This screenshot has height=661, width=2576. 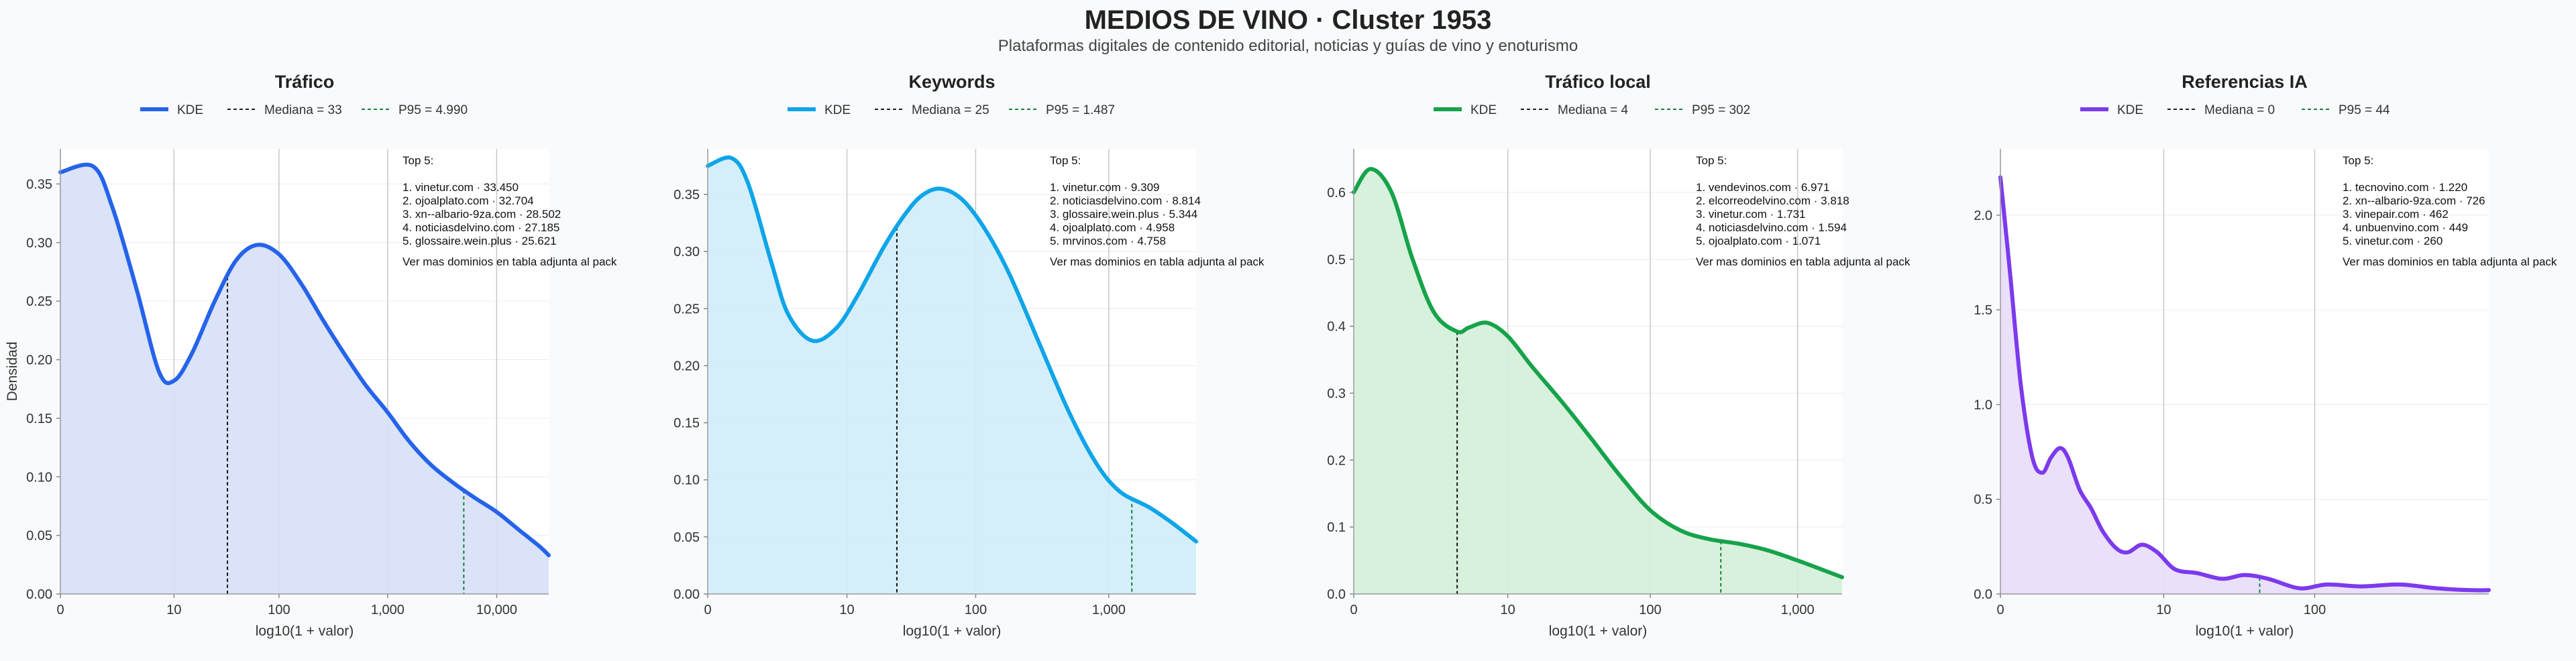 What do you see at coordinates (479, 241) in the screenshot?
I see `top5-item: 5. glossaire.wein.plus · 25.621` at bounding box center [479, 241].